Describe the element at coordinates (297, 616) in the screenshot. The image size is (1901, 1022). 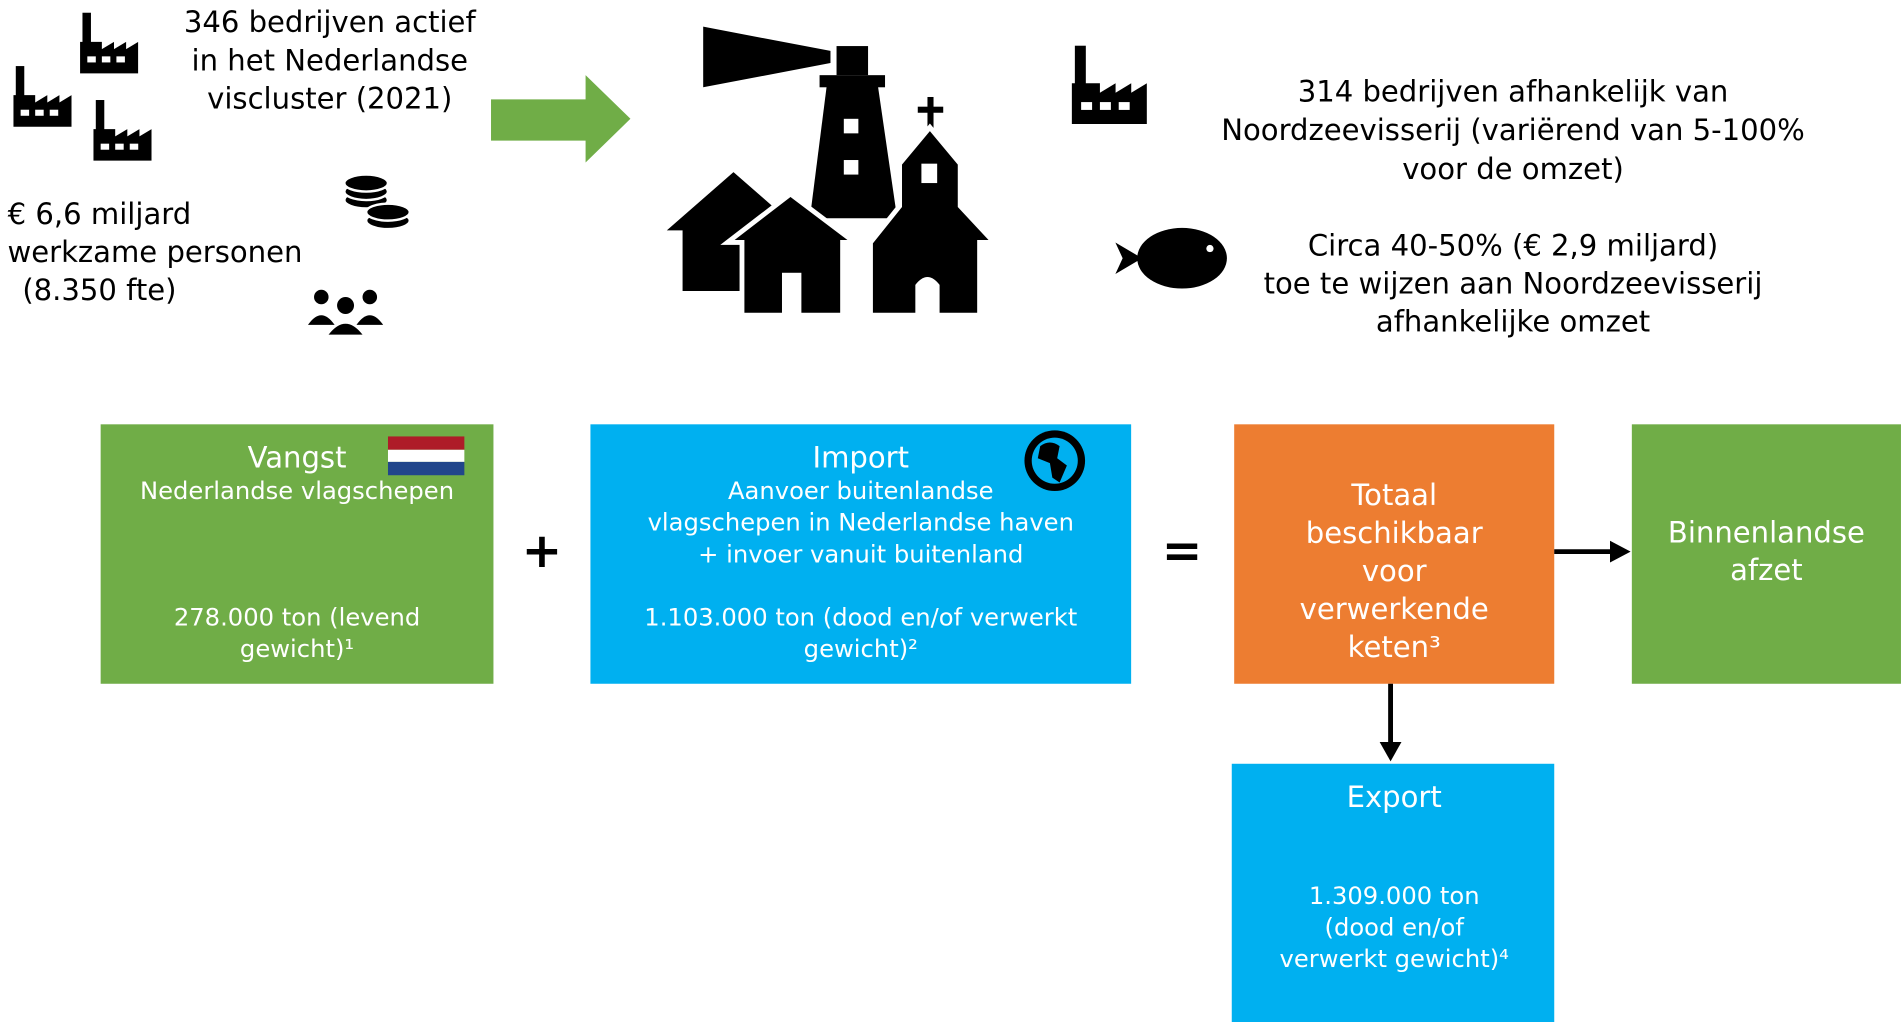
I see `text-line: 278.000 ton (levend` at that location.